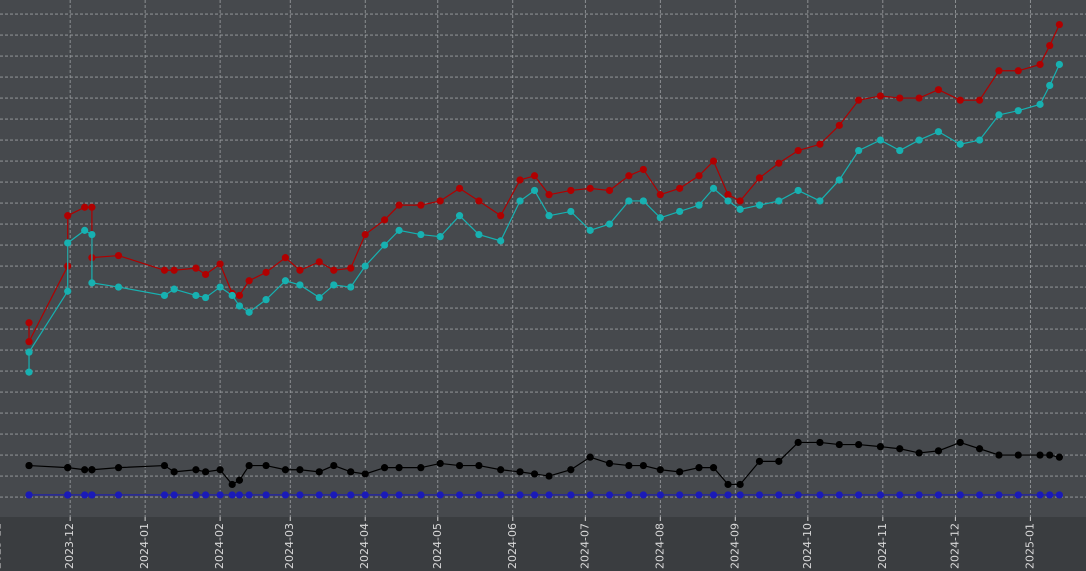 The width and height of the screenshot is (1086, 571). Describe the element at coordinates (364, 546) in the screenshot. I see `x-tick-label: 2024-04` at that location.